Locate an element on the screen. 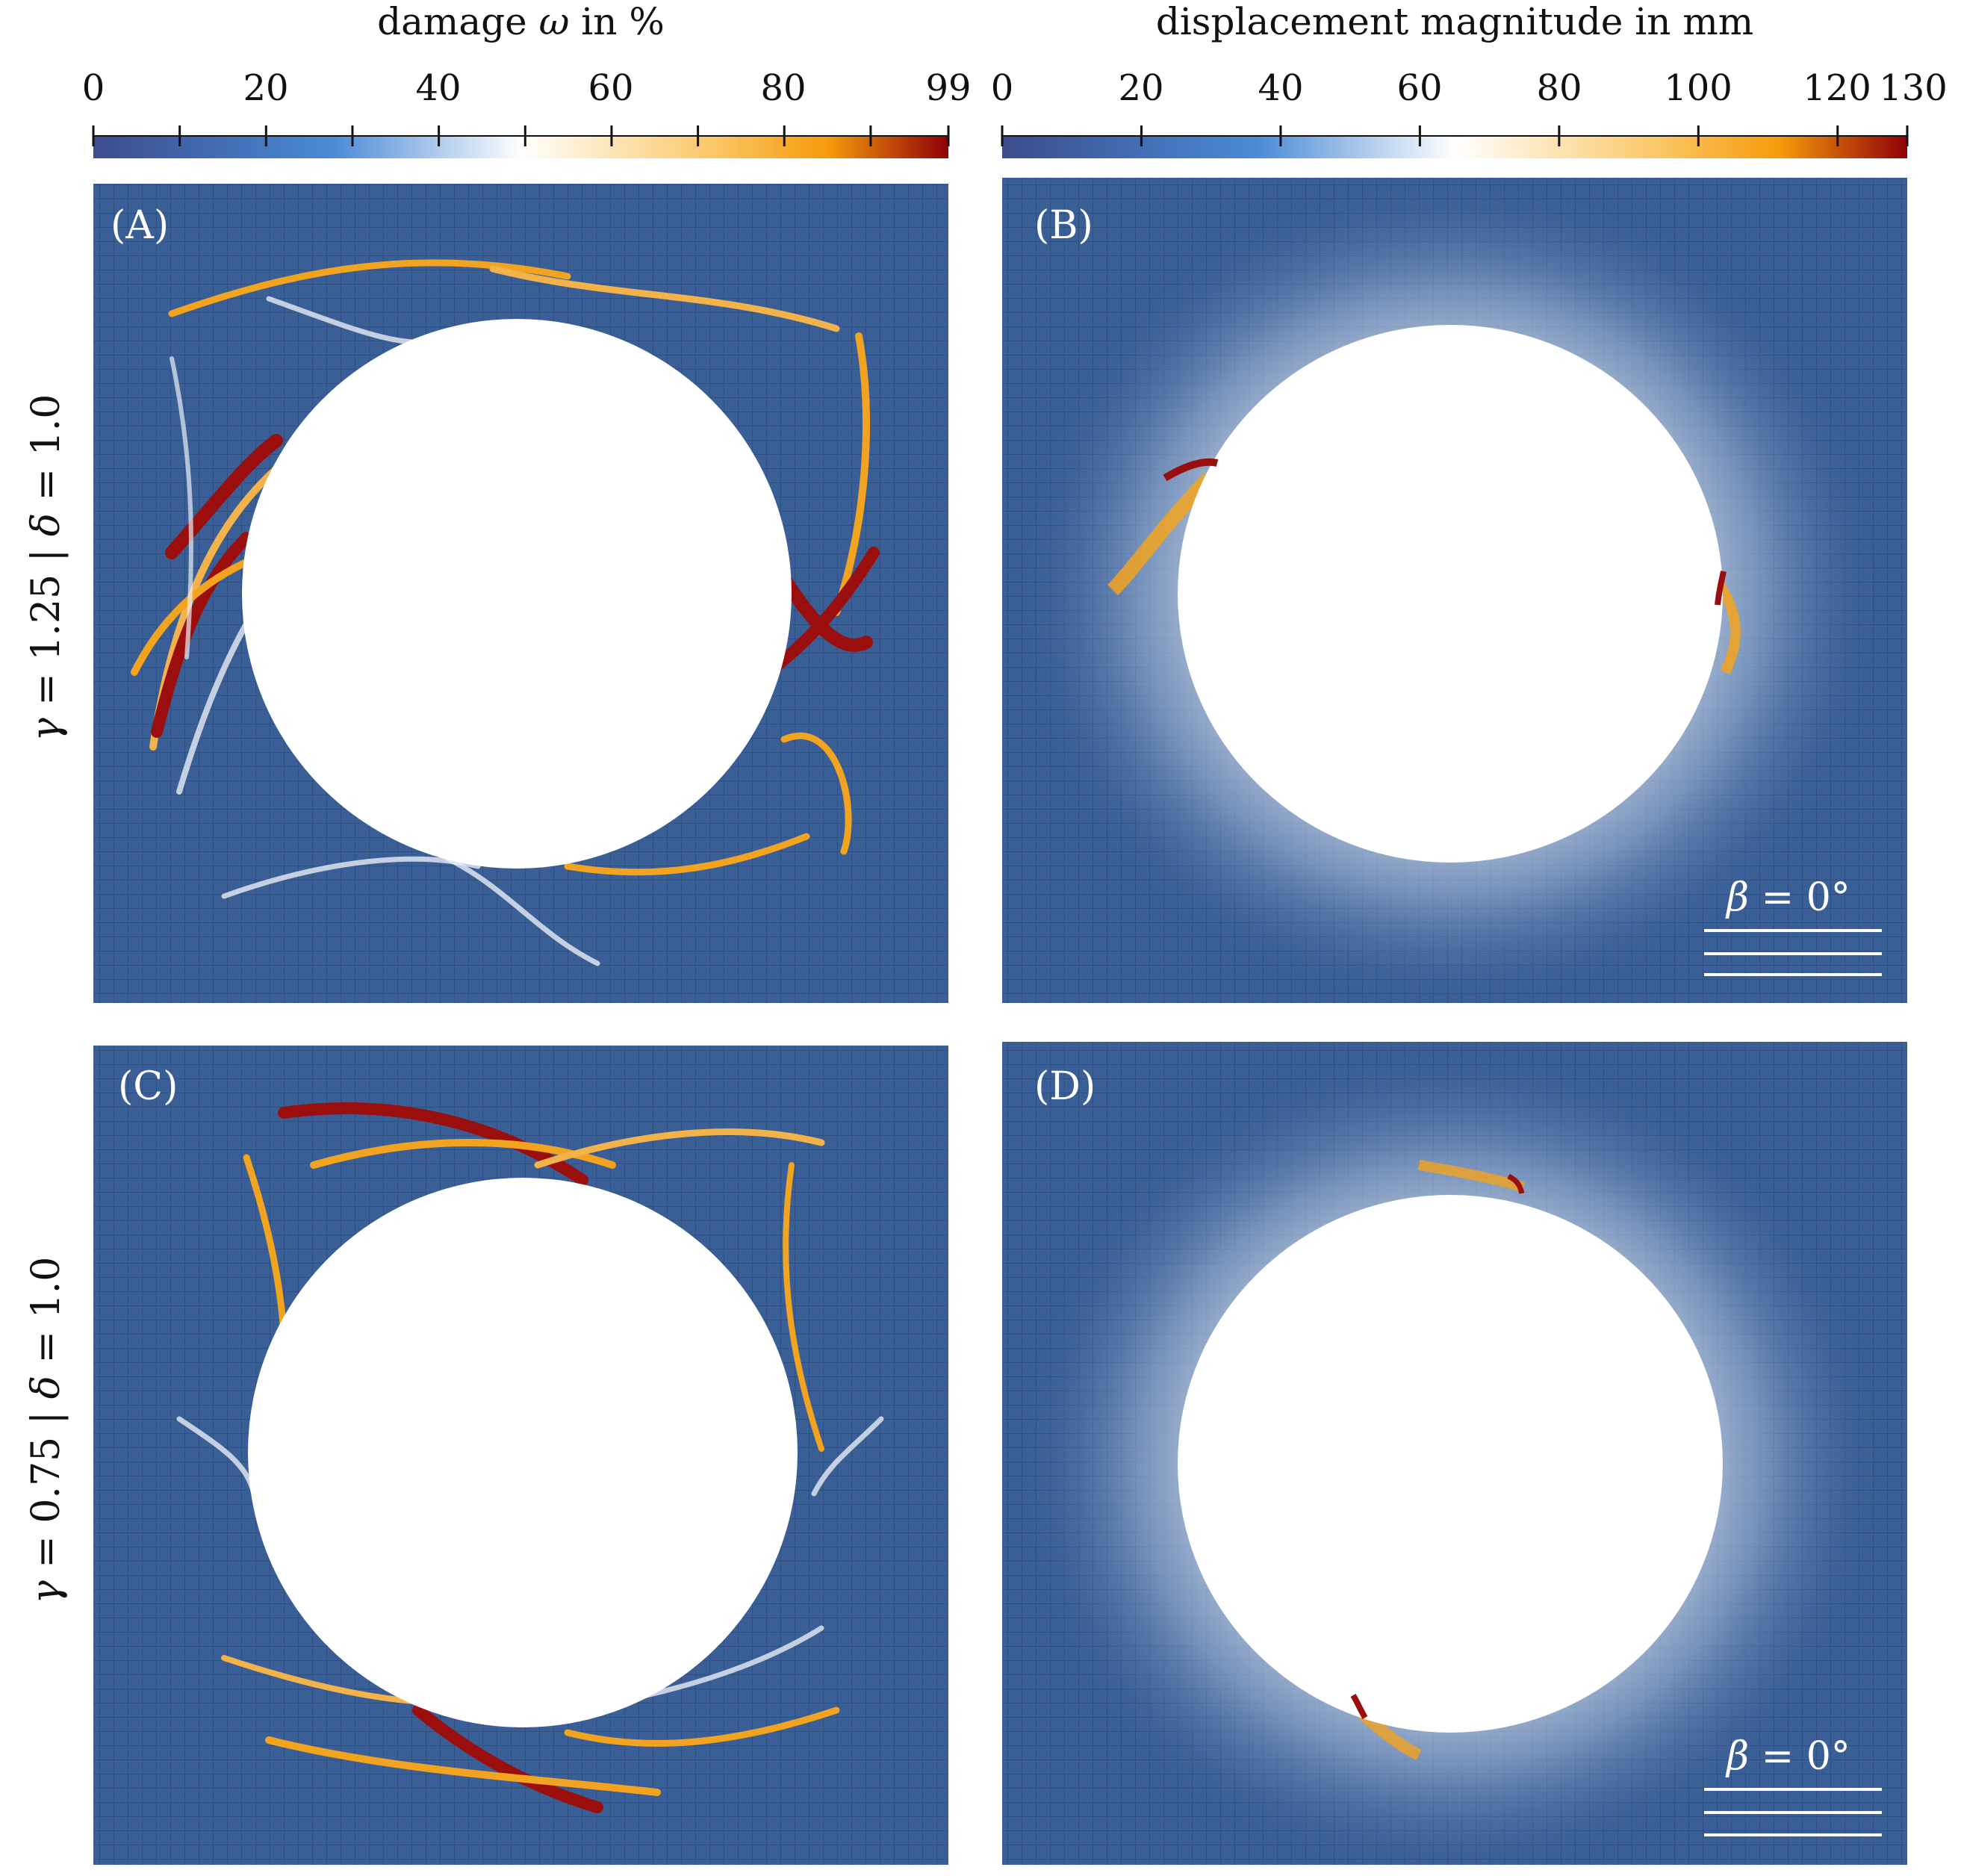 Image resolution: width=1961 pixels, height=1876 pixels. damage-tick-label: 0 is located at coordinates (93, 88).